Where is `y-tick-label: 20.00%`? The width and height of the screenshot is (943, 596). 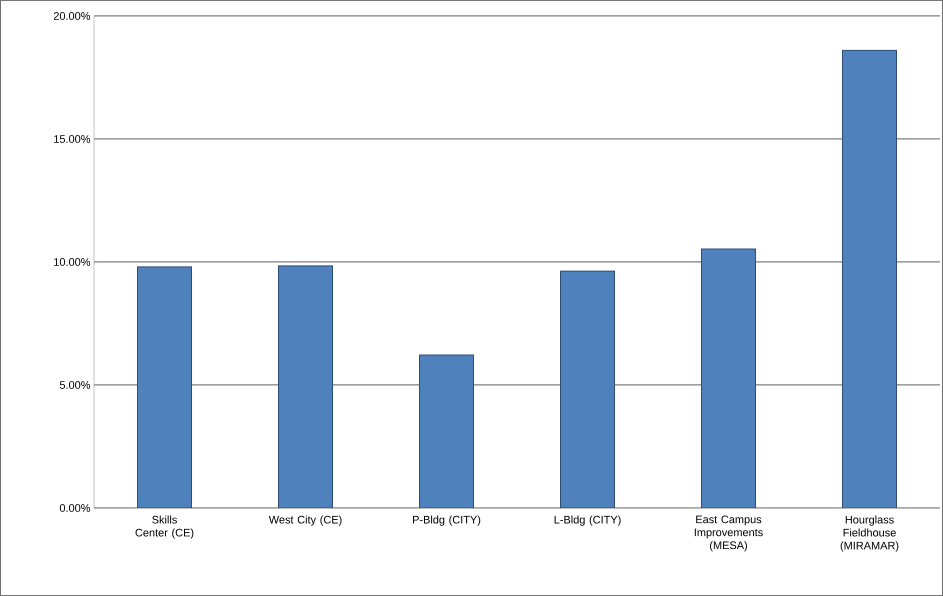
y-tick-label: 20.00% is located at coordinates (72, 16).